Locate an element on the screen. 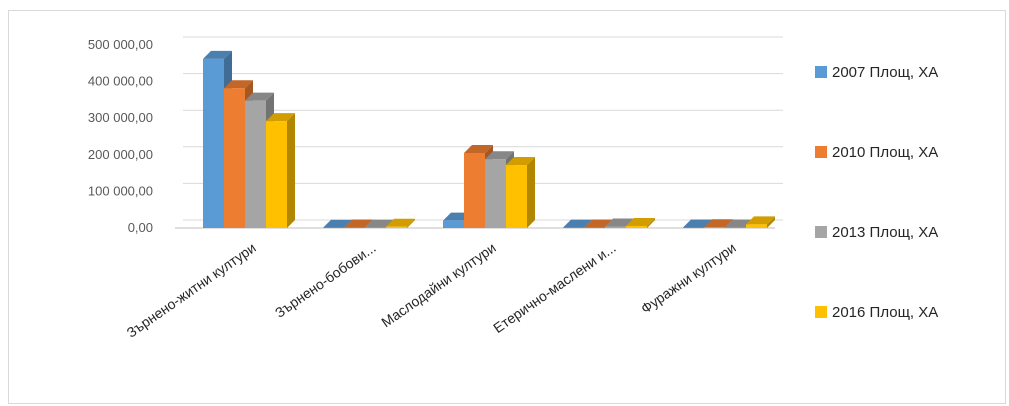 This screenshot has height=406, width=1009. legend-item: 2013 Площ, ХА is located at coordinates (876, 232).